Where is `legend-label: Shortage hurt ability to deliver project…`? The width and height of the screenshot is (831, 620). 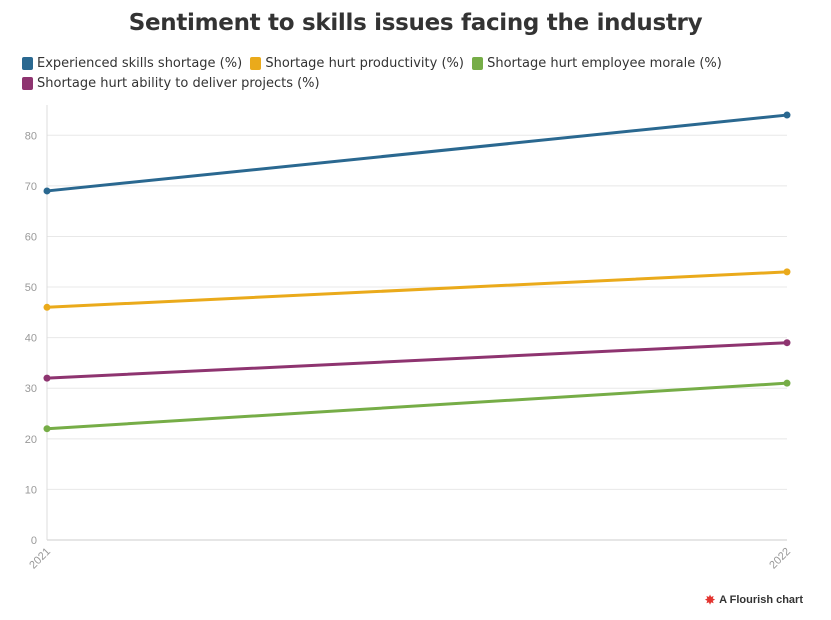
legend-label: Shortage hurt ability to deliver project… is located at coordinates (178, 83).